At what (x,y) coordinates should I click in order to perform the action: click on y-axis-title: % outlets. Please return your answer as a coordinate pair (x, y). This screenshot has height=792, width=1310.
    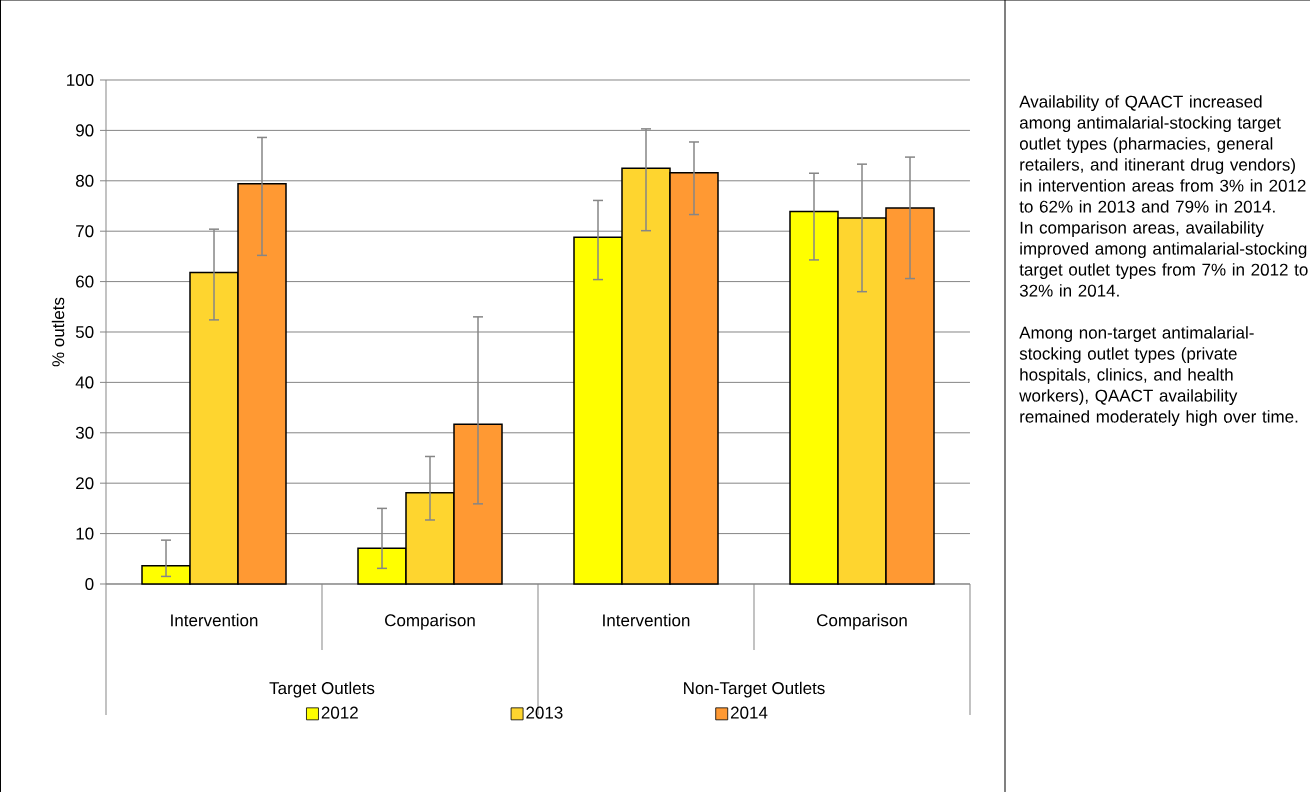
    Looking at the image, I should click on (58, 332).